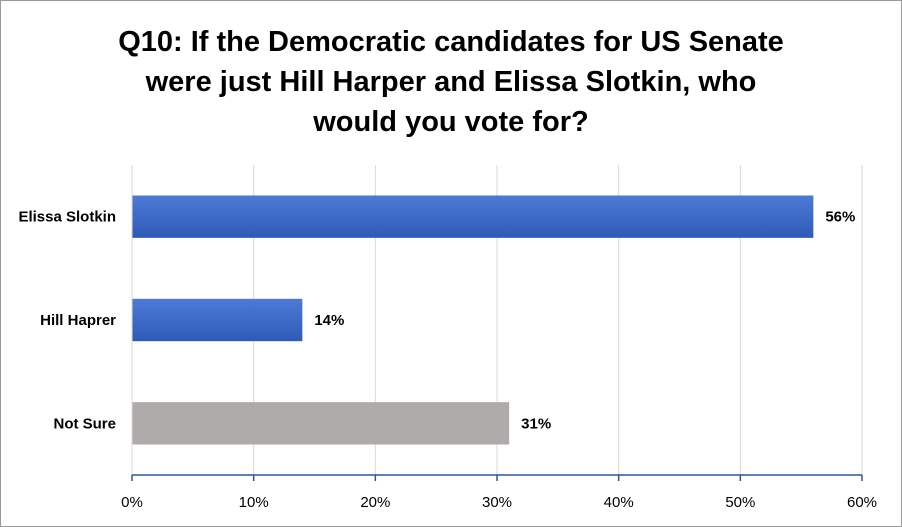 This screenshot has width=902, height=527. What do you see at coordinates (375, 502) in the screenshot?
I see `x-tick-label: 20%` at bounding box center [375, 502].